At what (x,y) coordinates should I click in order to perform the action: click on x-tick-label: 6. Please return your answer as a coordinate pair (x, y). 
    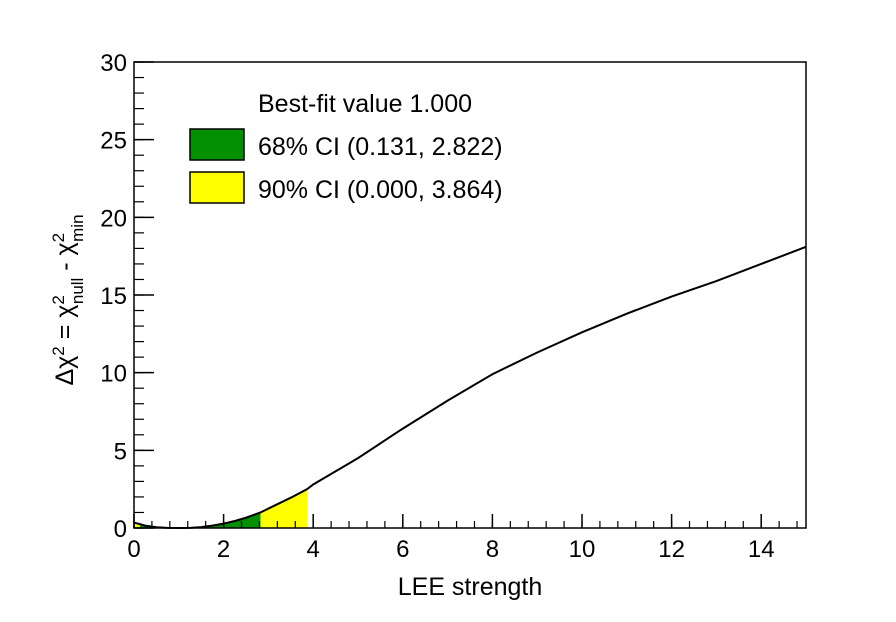
    Looking at the image, I should click on (402, 549).